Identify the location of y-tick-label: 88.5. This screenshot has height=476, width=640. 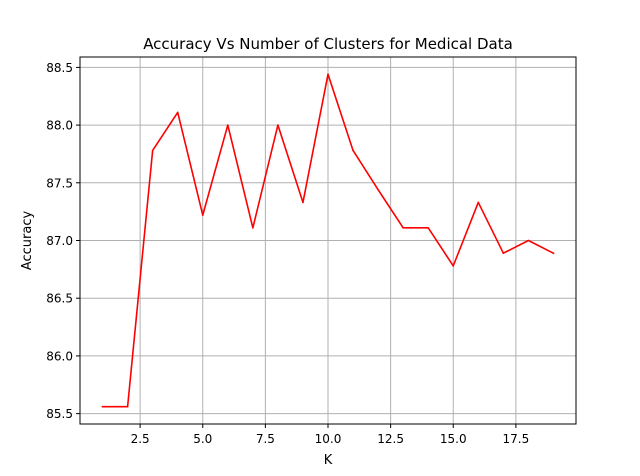
(59, 68).